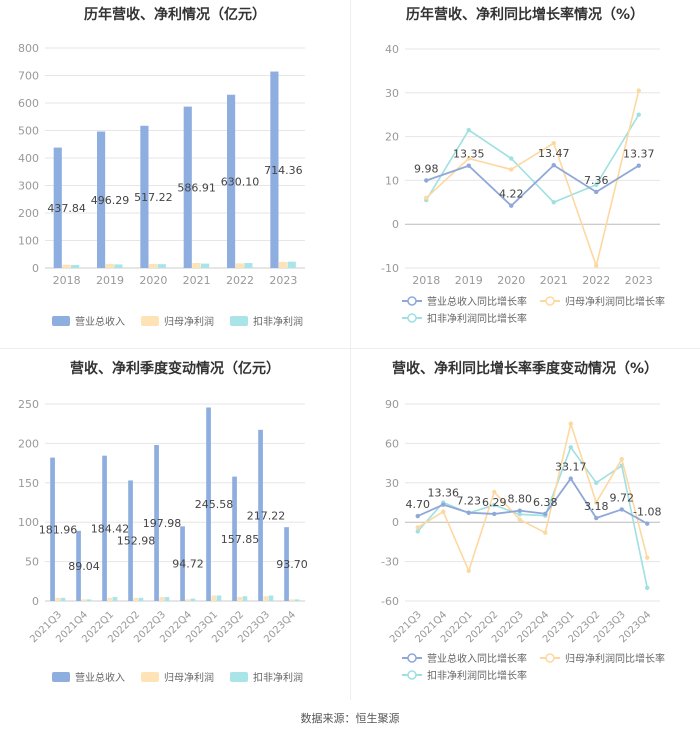 This screenshot has height=733, width=700. Describe the element at coordinates (66, 208) in the screenshot. I see `data-label: 437.84` at that location.